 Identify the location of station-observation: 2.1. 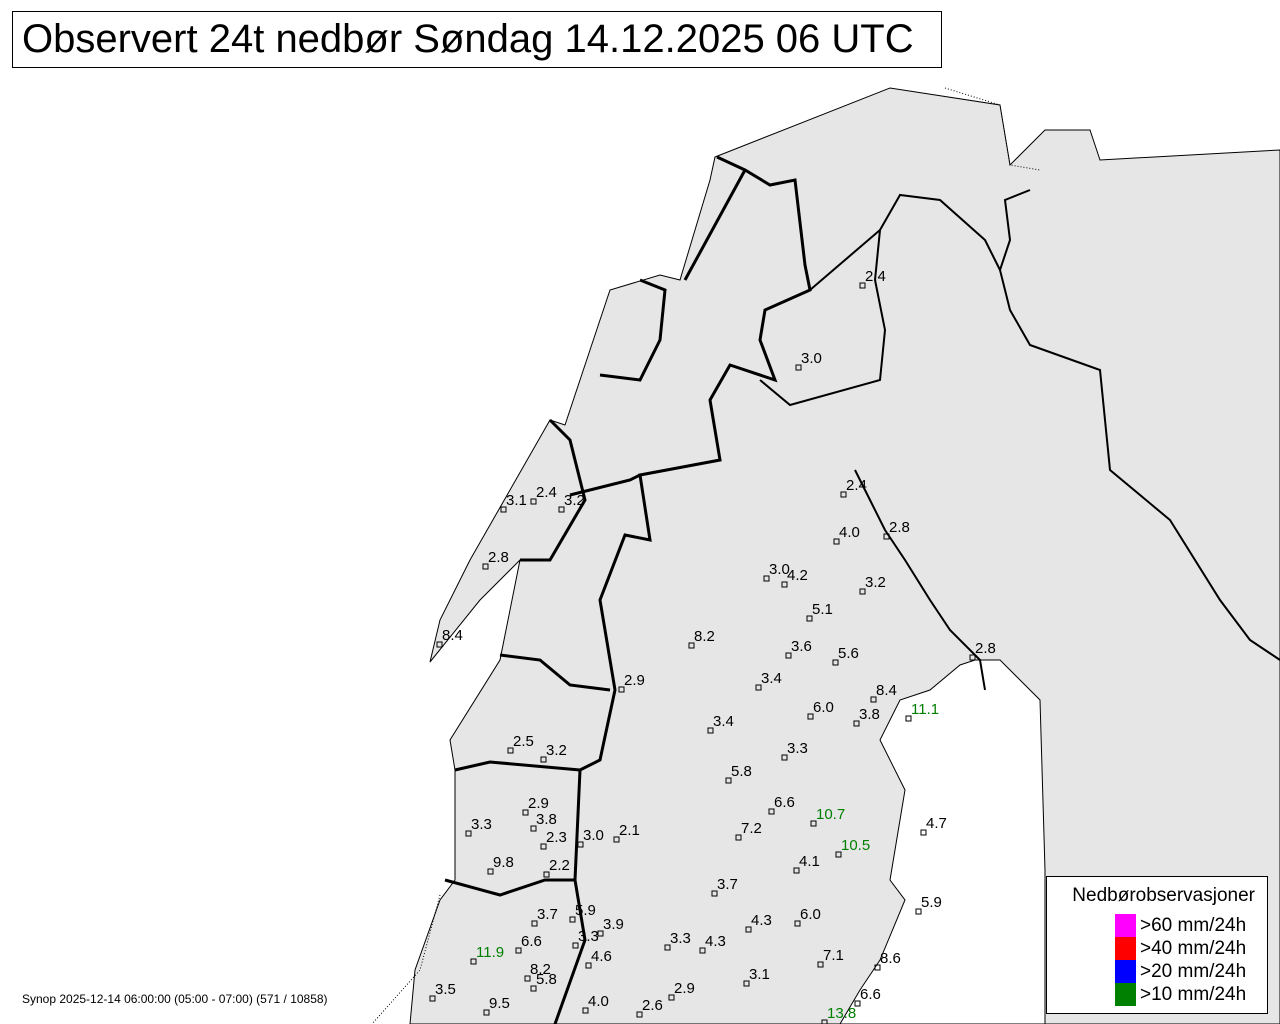
(626, 832).